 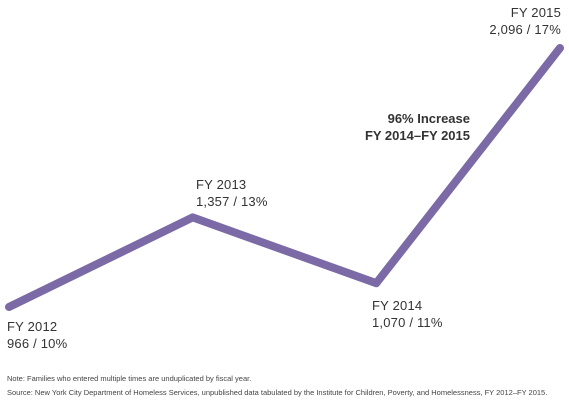 What do you see at coordinates (37, 335) in the screenshot?
I see `point-label-fy2012: FY 2012 966 / 10%` at bounding box center [37, 335].